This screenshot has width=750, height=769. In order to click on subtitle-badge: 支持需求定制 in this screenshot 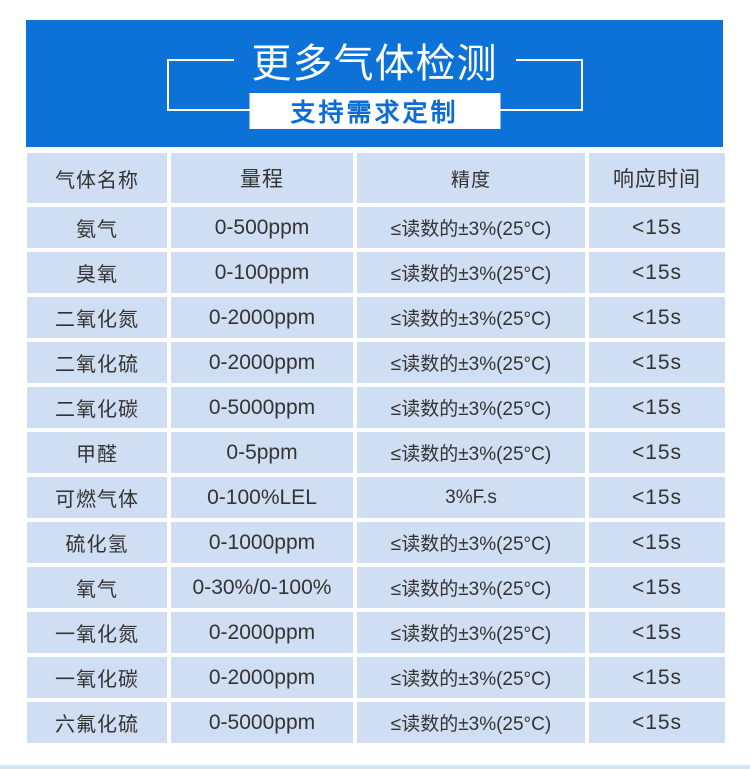, I will do `click(374, 111)`.